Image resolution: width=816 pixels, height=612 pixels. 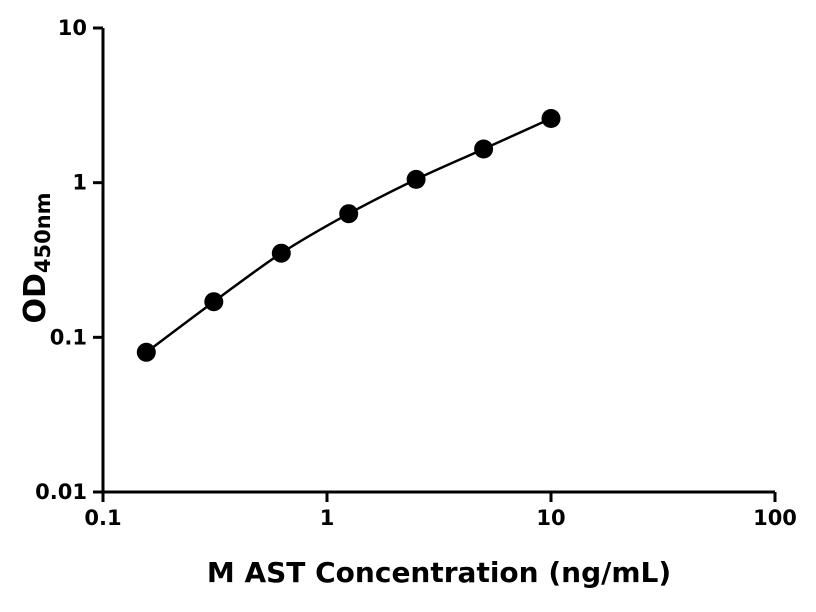 I want to click on x-tick-label: 0.1, so click(x=102, y=518).